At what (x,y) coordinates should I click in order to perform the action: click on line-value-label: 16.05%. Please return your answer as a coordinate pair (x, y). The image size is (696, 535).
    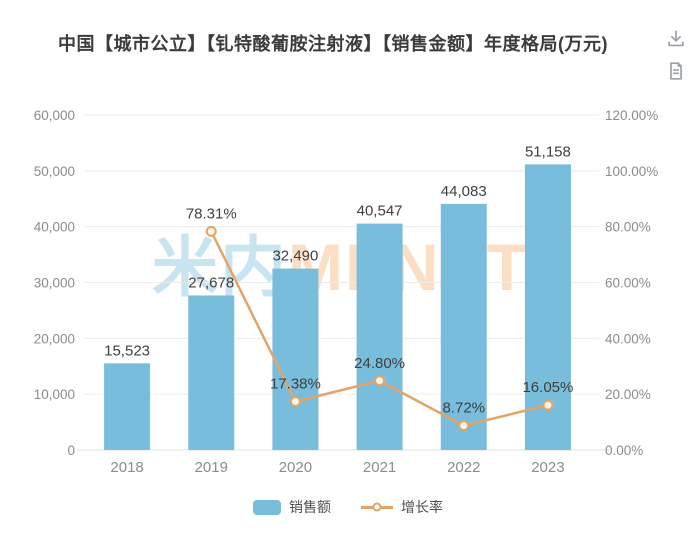
    Looking at the image, I should click on (547, 387).